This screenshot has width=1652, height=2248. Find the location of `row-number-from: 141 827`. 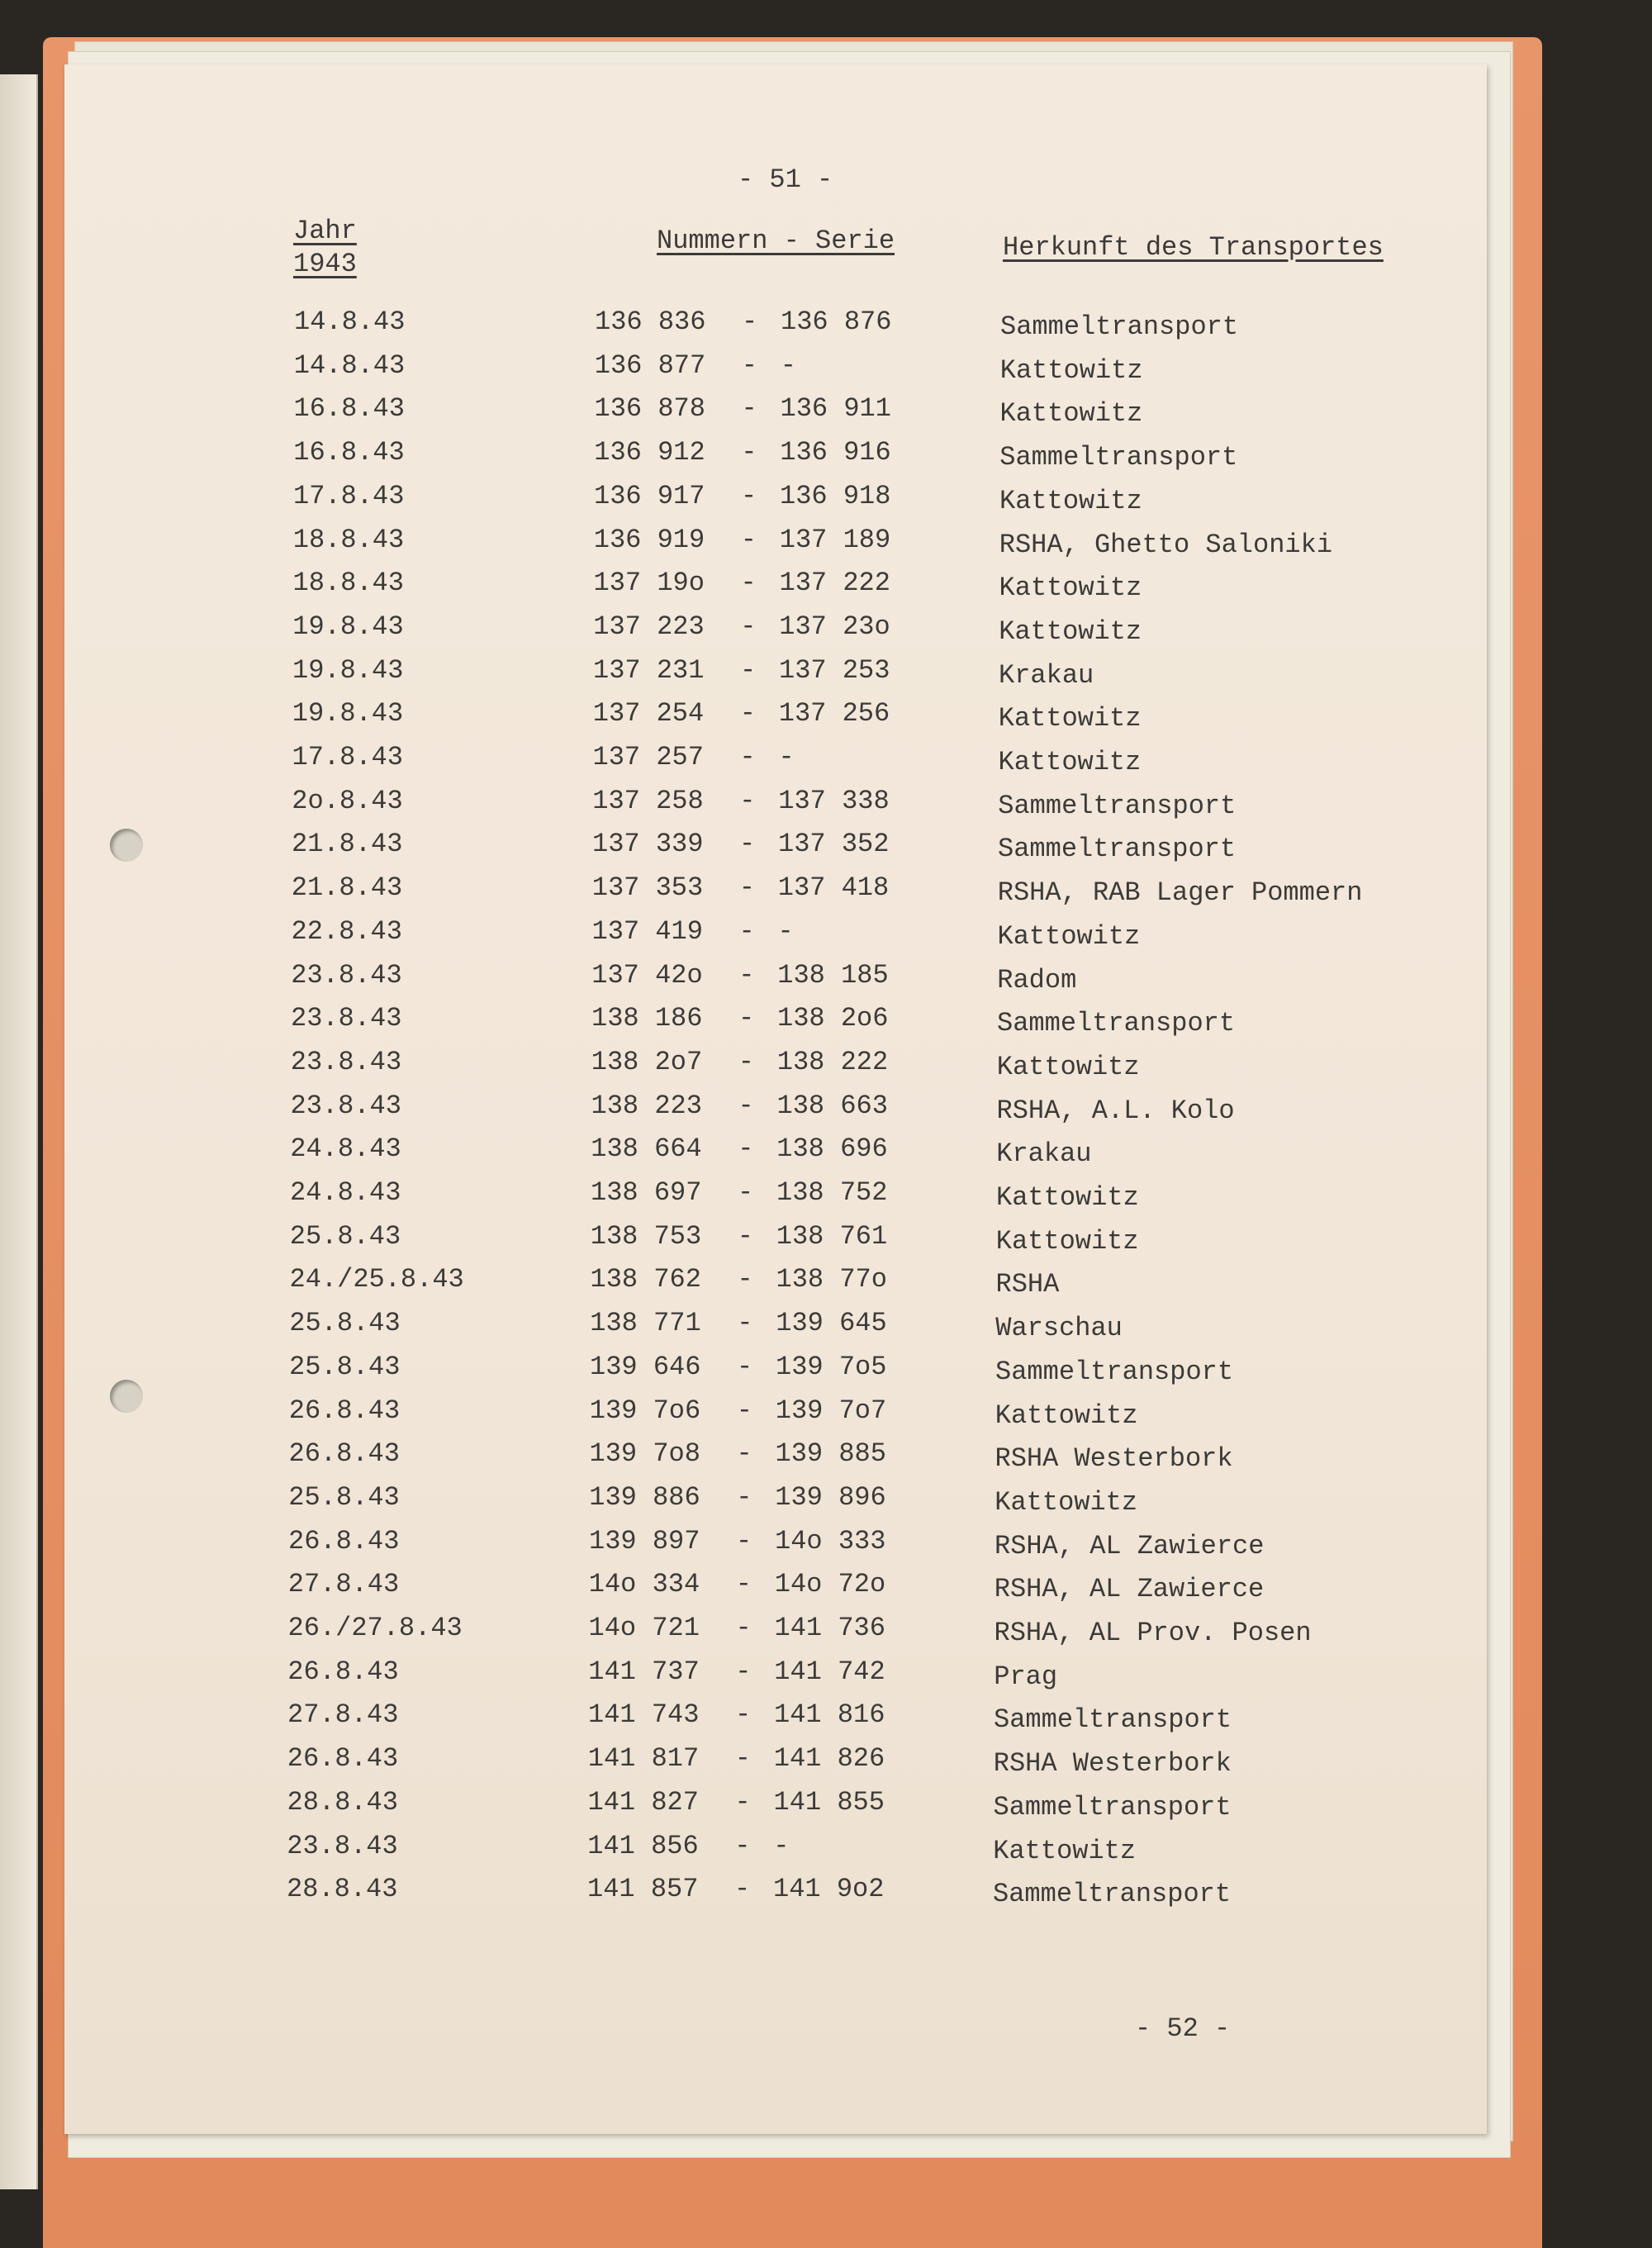

row-number-from: 141 827 is located at coordinates (643, 1802).